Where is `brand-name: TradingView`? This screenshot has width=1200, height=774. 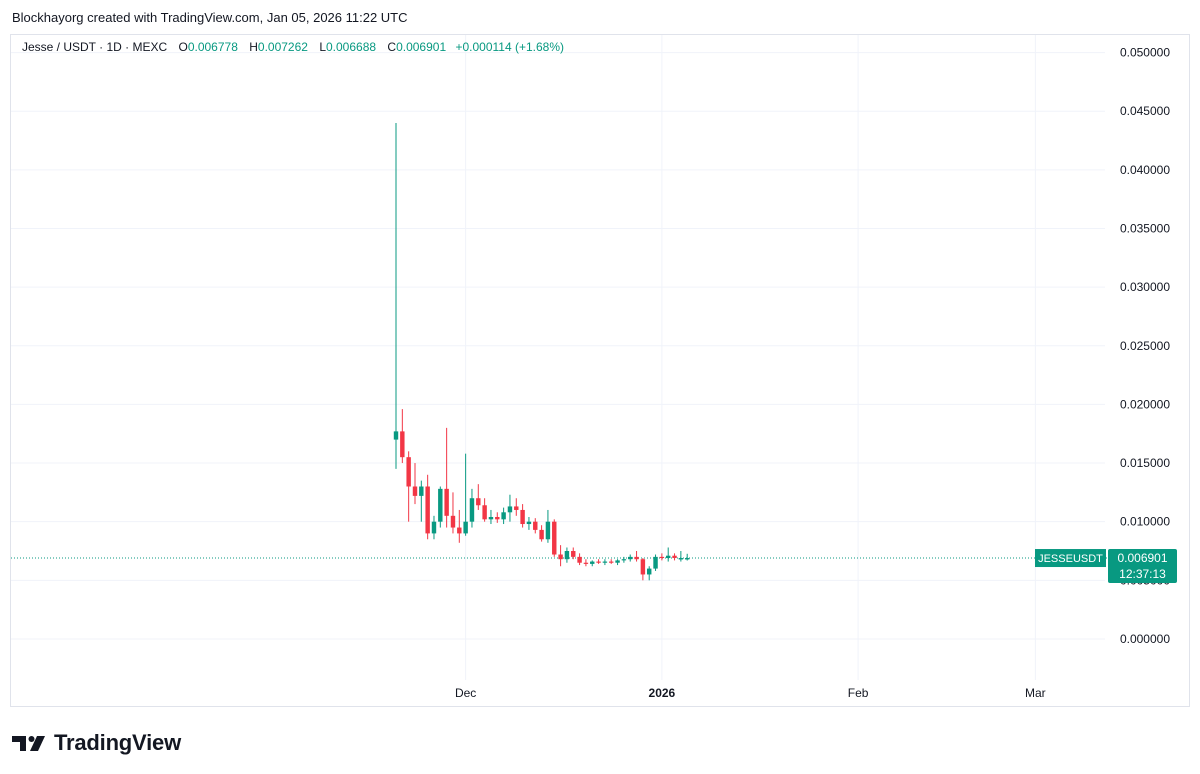 brand-name: TradingView is located at coordinates (117, 742).